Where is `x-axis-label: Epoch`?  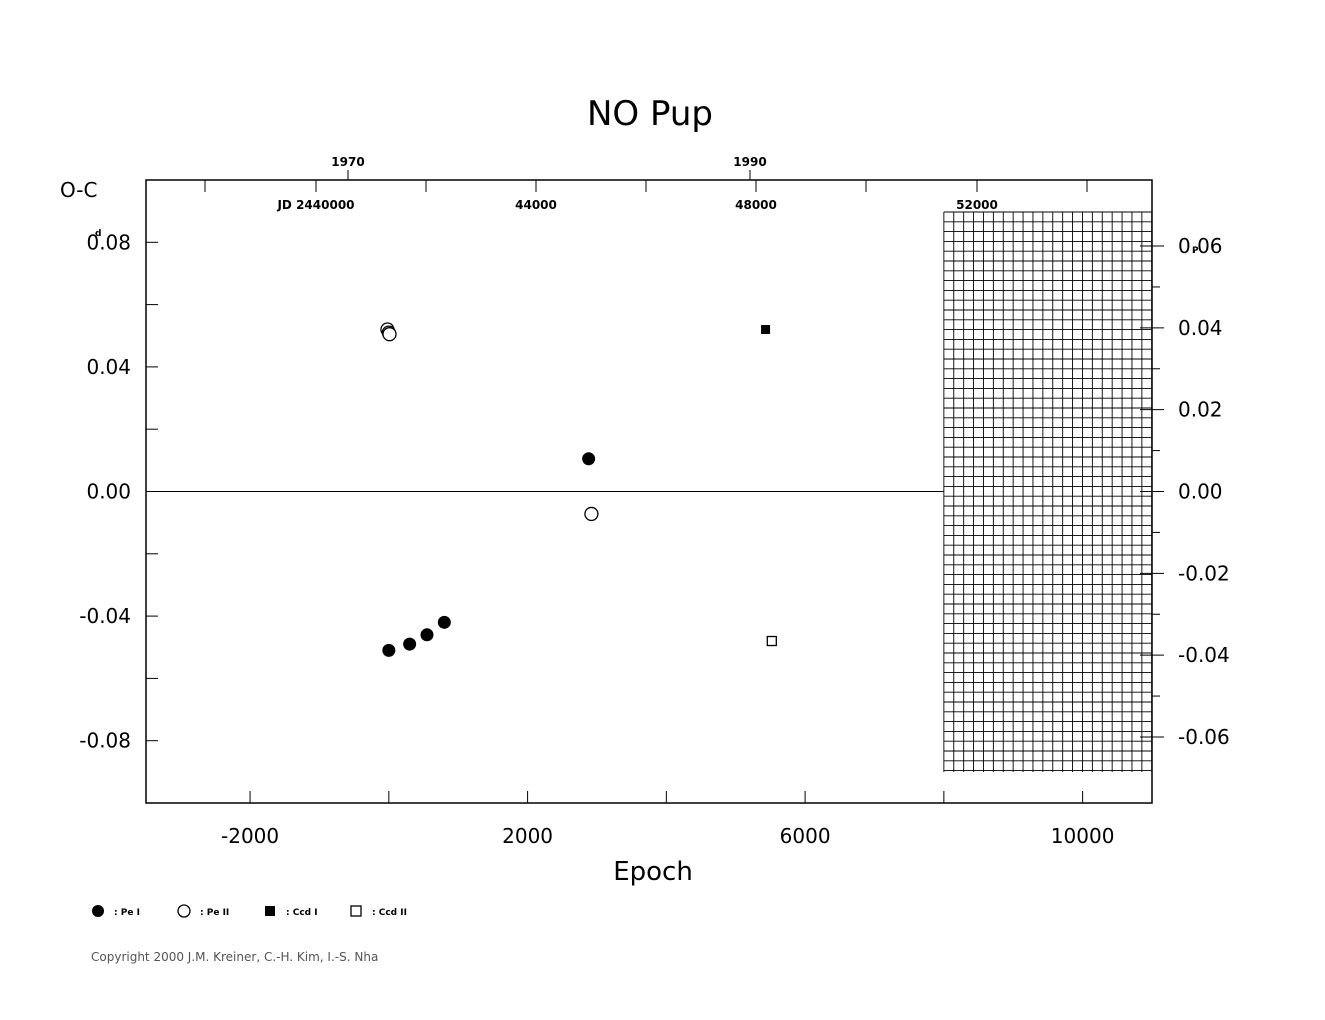 x-axis-label: Epoch is located at coordinates (653, 872).